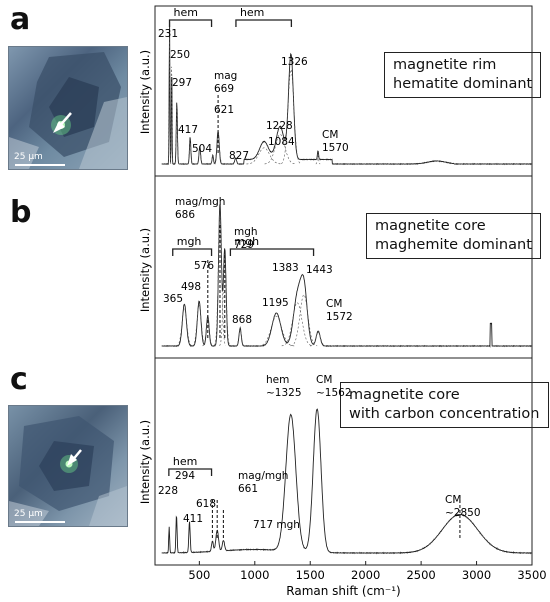 The width and height of the screenshot is (550, 602). What do you see at coordinates (463, 84) in the screenshot?
I see `annotation-a-line2: hematite dominant` at bounding box center [463, 84].